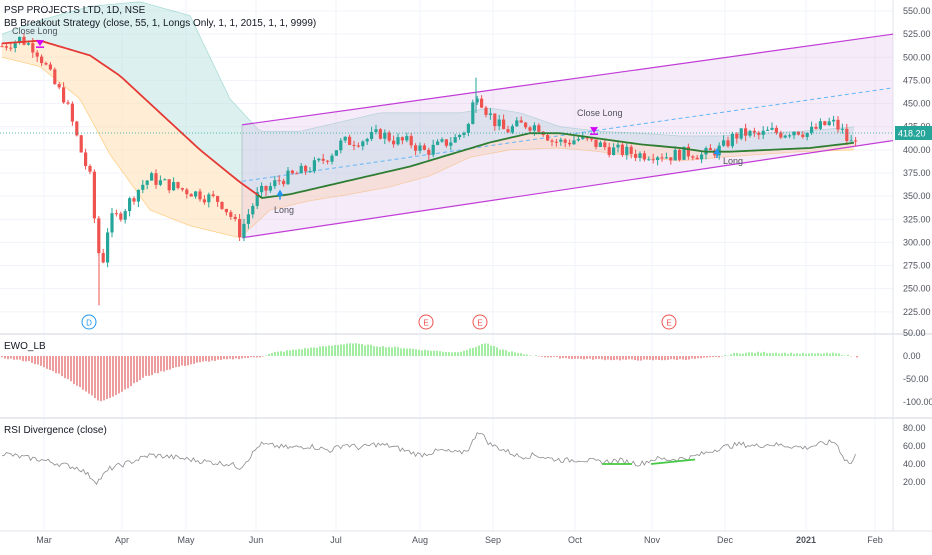 This screenshot has height=555, width=932. What do you see at coordinates (25, 346) in the screenshot?
I see `ewo-pane-title: EWO_LB` at bounding box center [25, 346].